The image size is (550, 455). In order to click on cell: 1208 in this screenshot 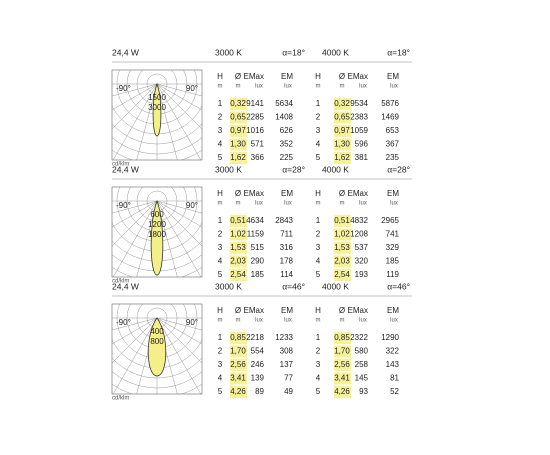, I will do `click(359, 234)`.